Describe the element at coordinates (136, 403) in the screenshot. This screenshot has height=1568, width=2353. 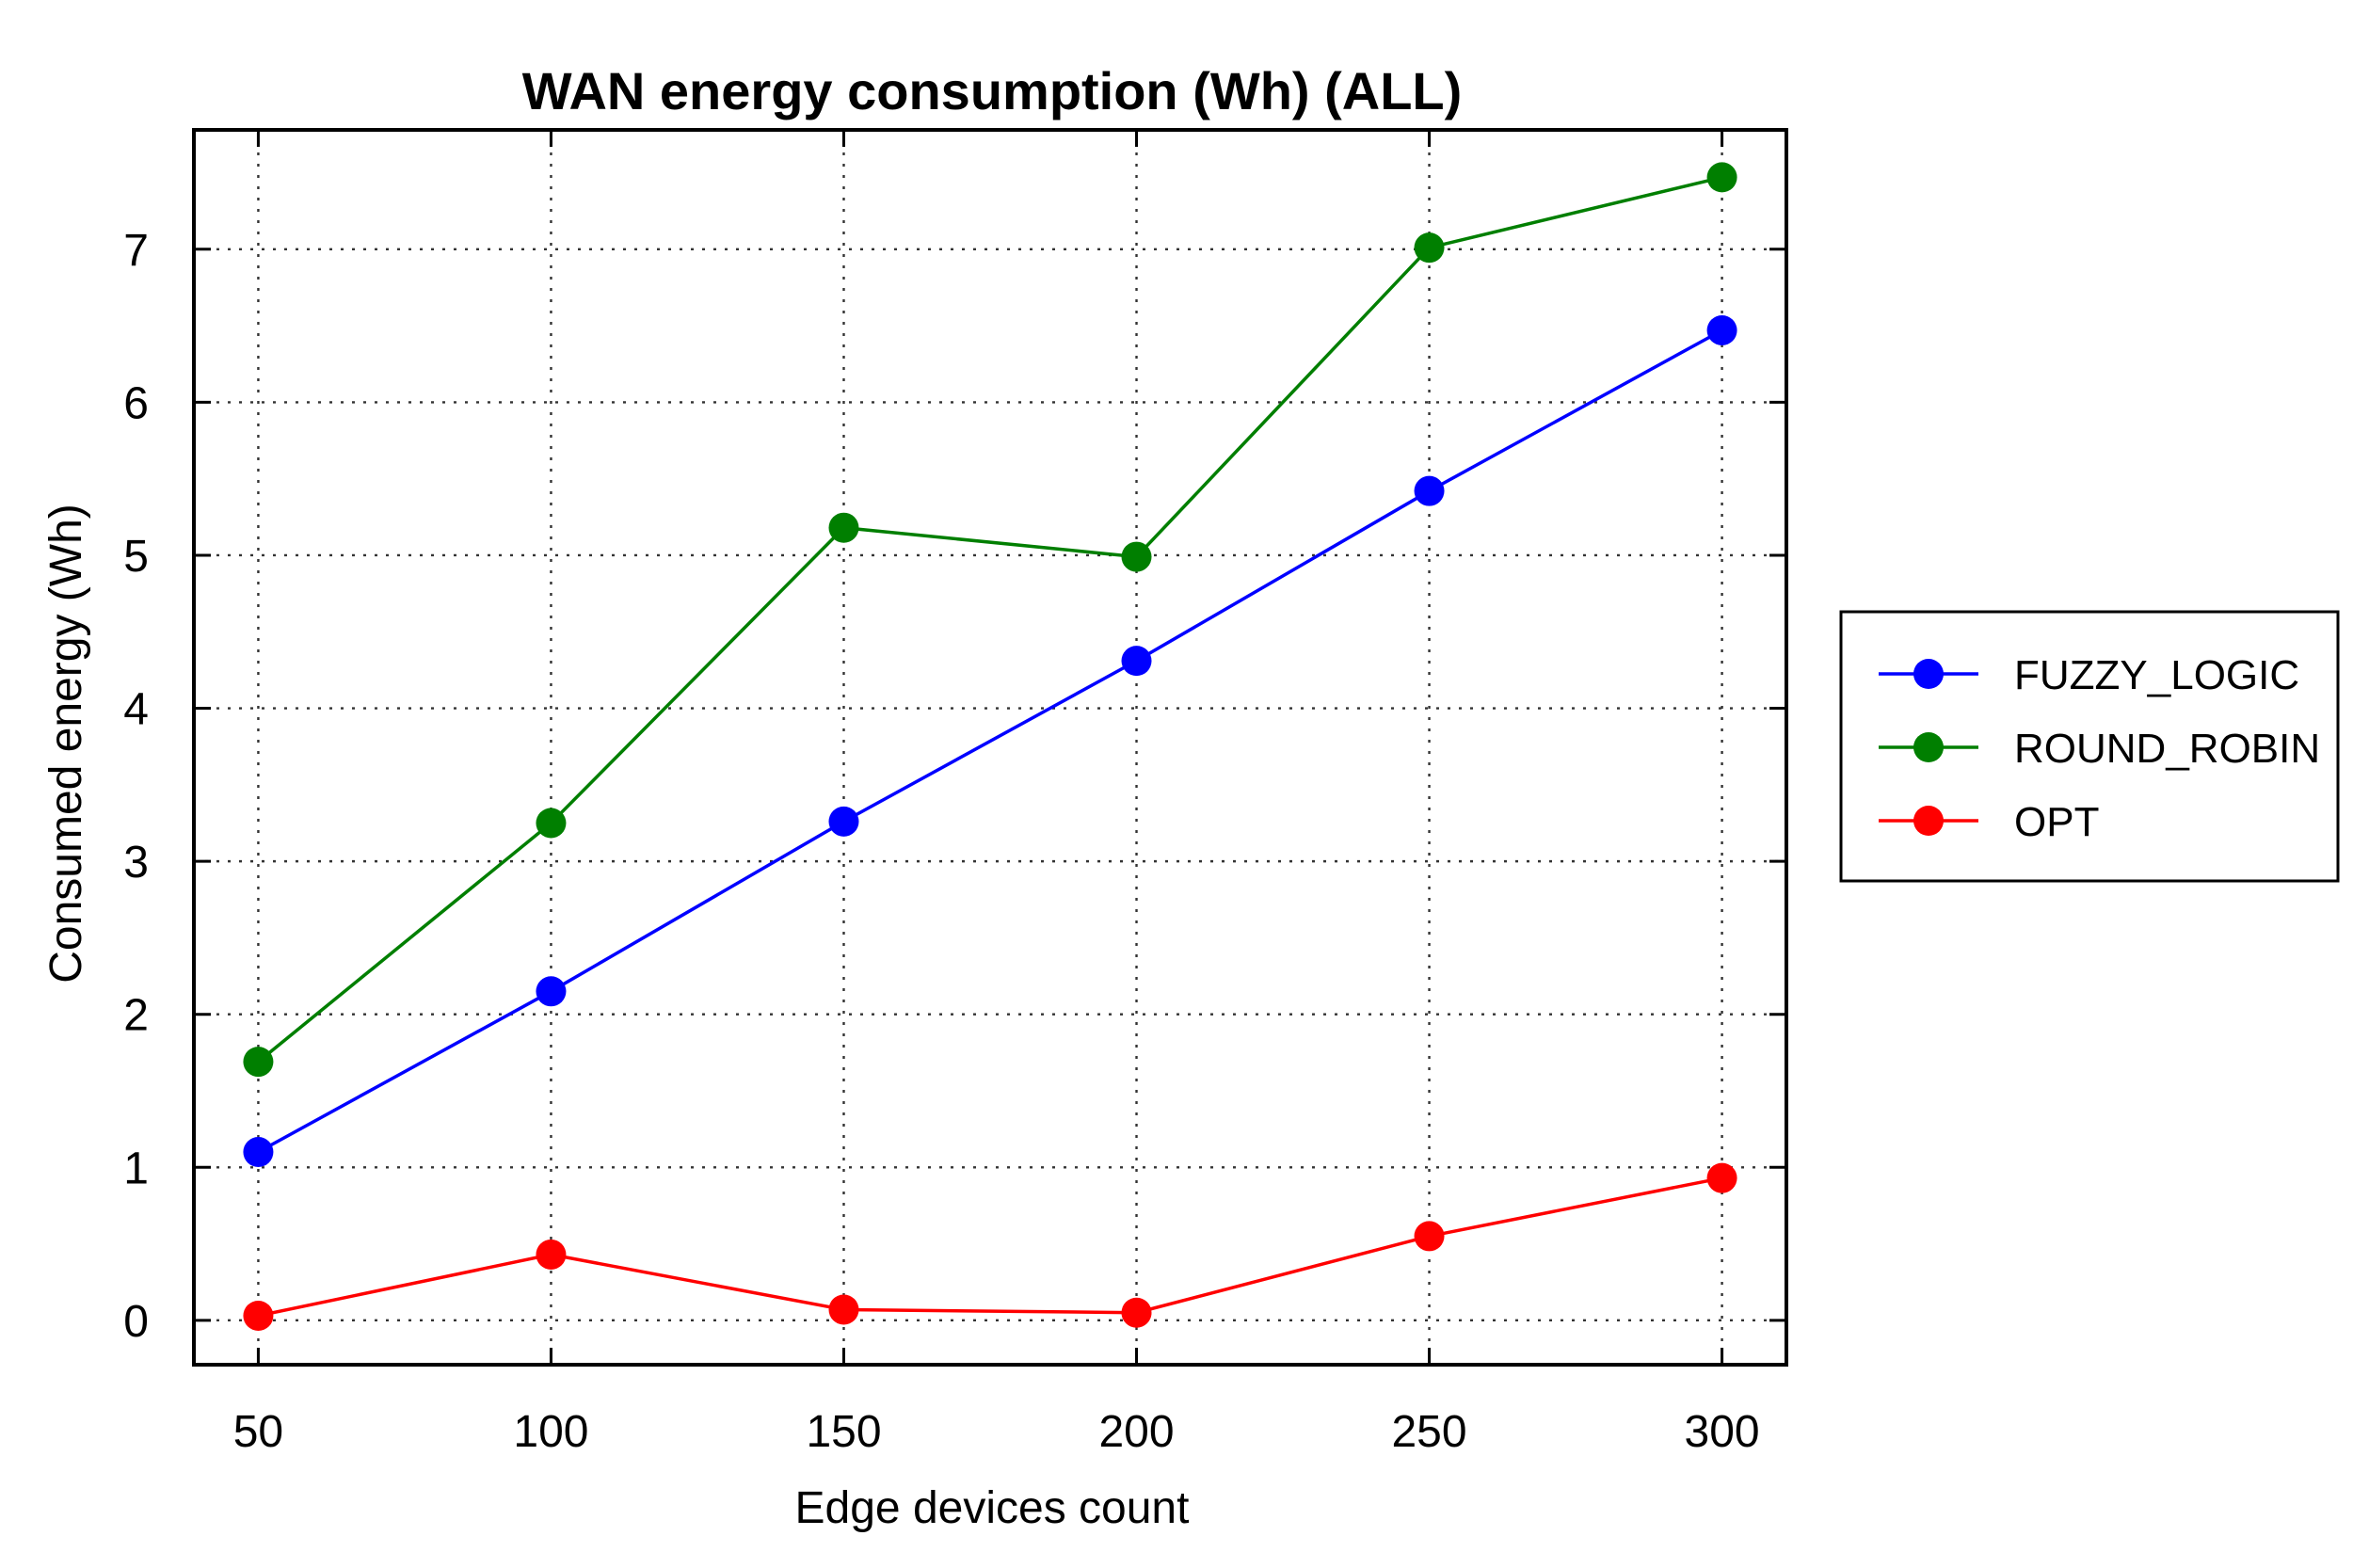
I see `y-tick-label: 6` at that location.